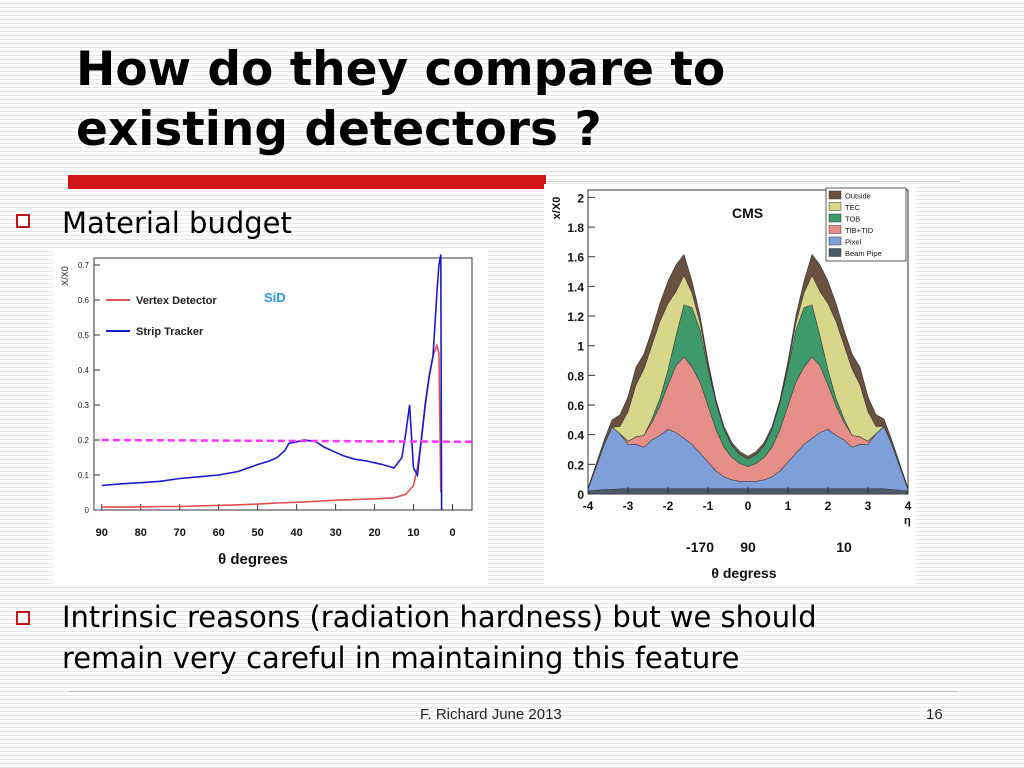 The width and height of the screenshot is (1024, 768). I want to click on sid-x-tick-label: 90, so click(102, 533).